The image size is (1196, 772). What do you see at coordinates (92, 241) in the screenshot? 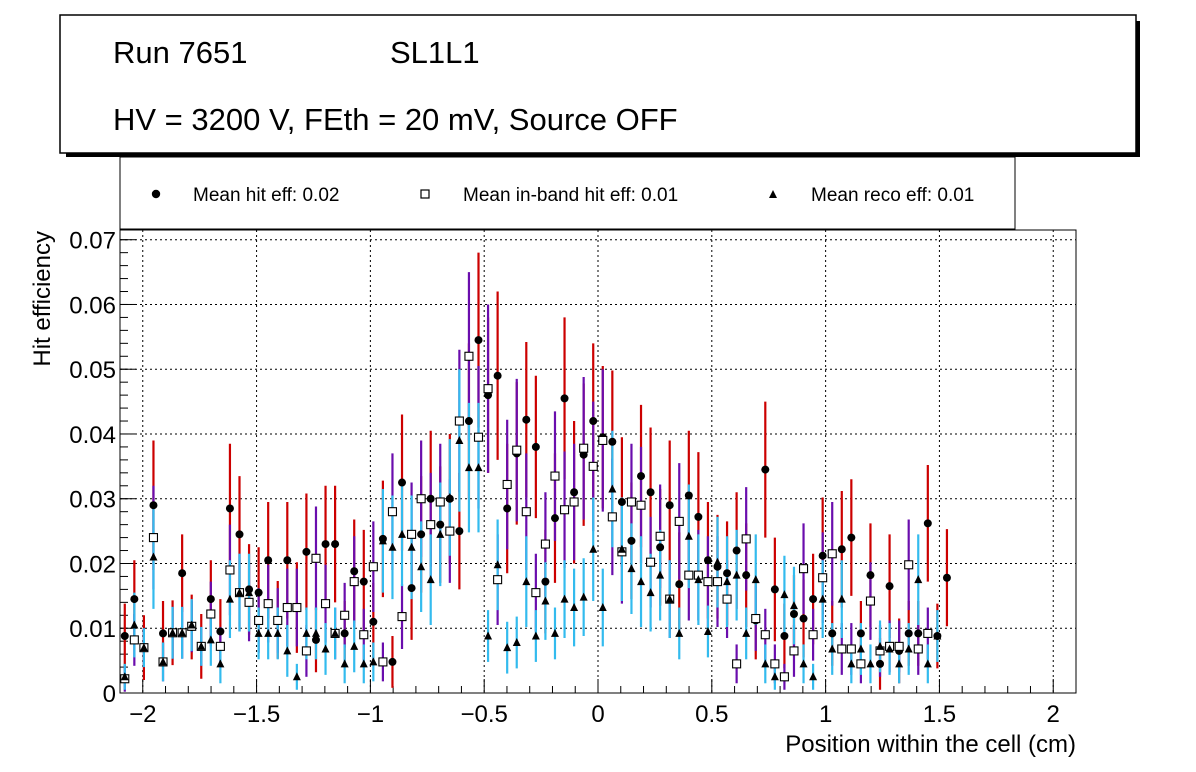
I see `y-tick-label: 0.07` at bounding box center [92, 241].